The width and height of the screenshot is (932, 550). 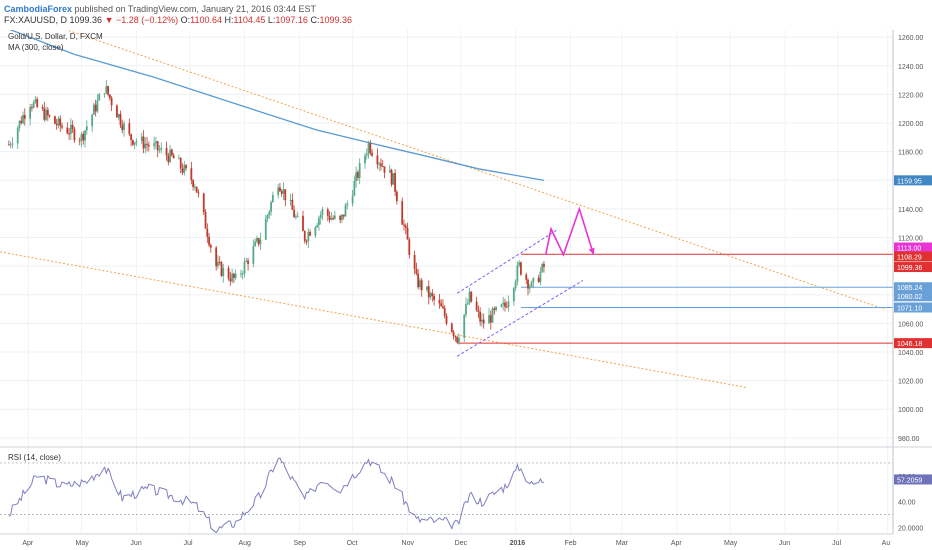 What do you see at coordinates (909, 344) in the screenshot?
I see `price-marker-label: 1046.18` at bounding box center [909, 344].